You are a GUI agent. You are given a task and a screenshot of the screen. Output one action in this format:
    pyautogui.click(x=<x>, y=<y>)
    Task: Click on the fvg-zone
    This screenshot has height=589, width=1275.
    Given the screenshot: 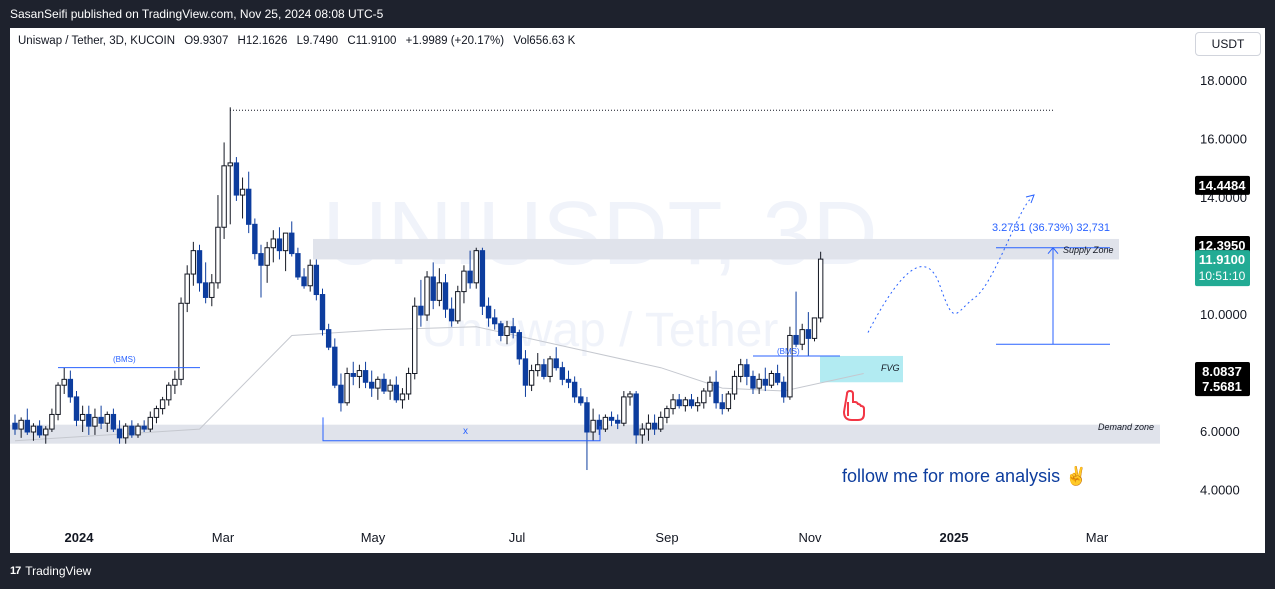 What is the action you would take?
    pyautogui.click(x=861, y=369)
    